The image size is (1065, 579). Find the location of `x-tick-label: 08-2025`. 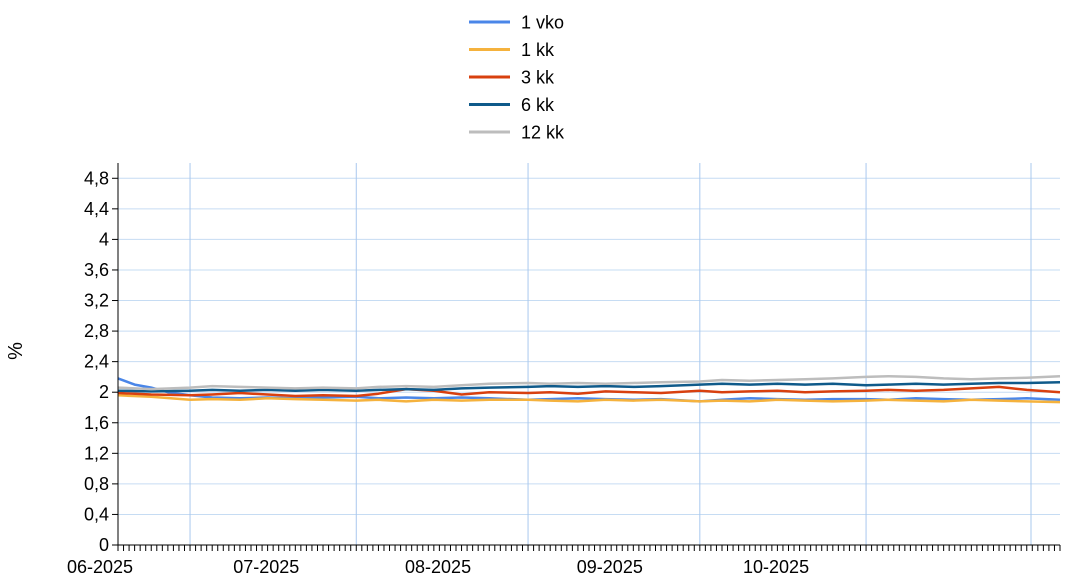

x-tick-label: 08-2025 is located at coordinates (438, 567).